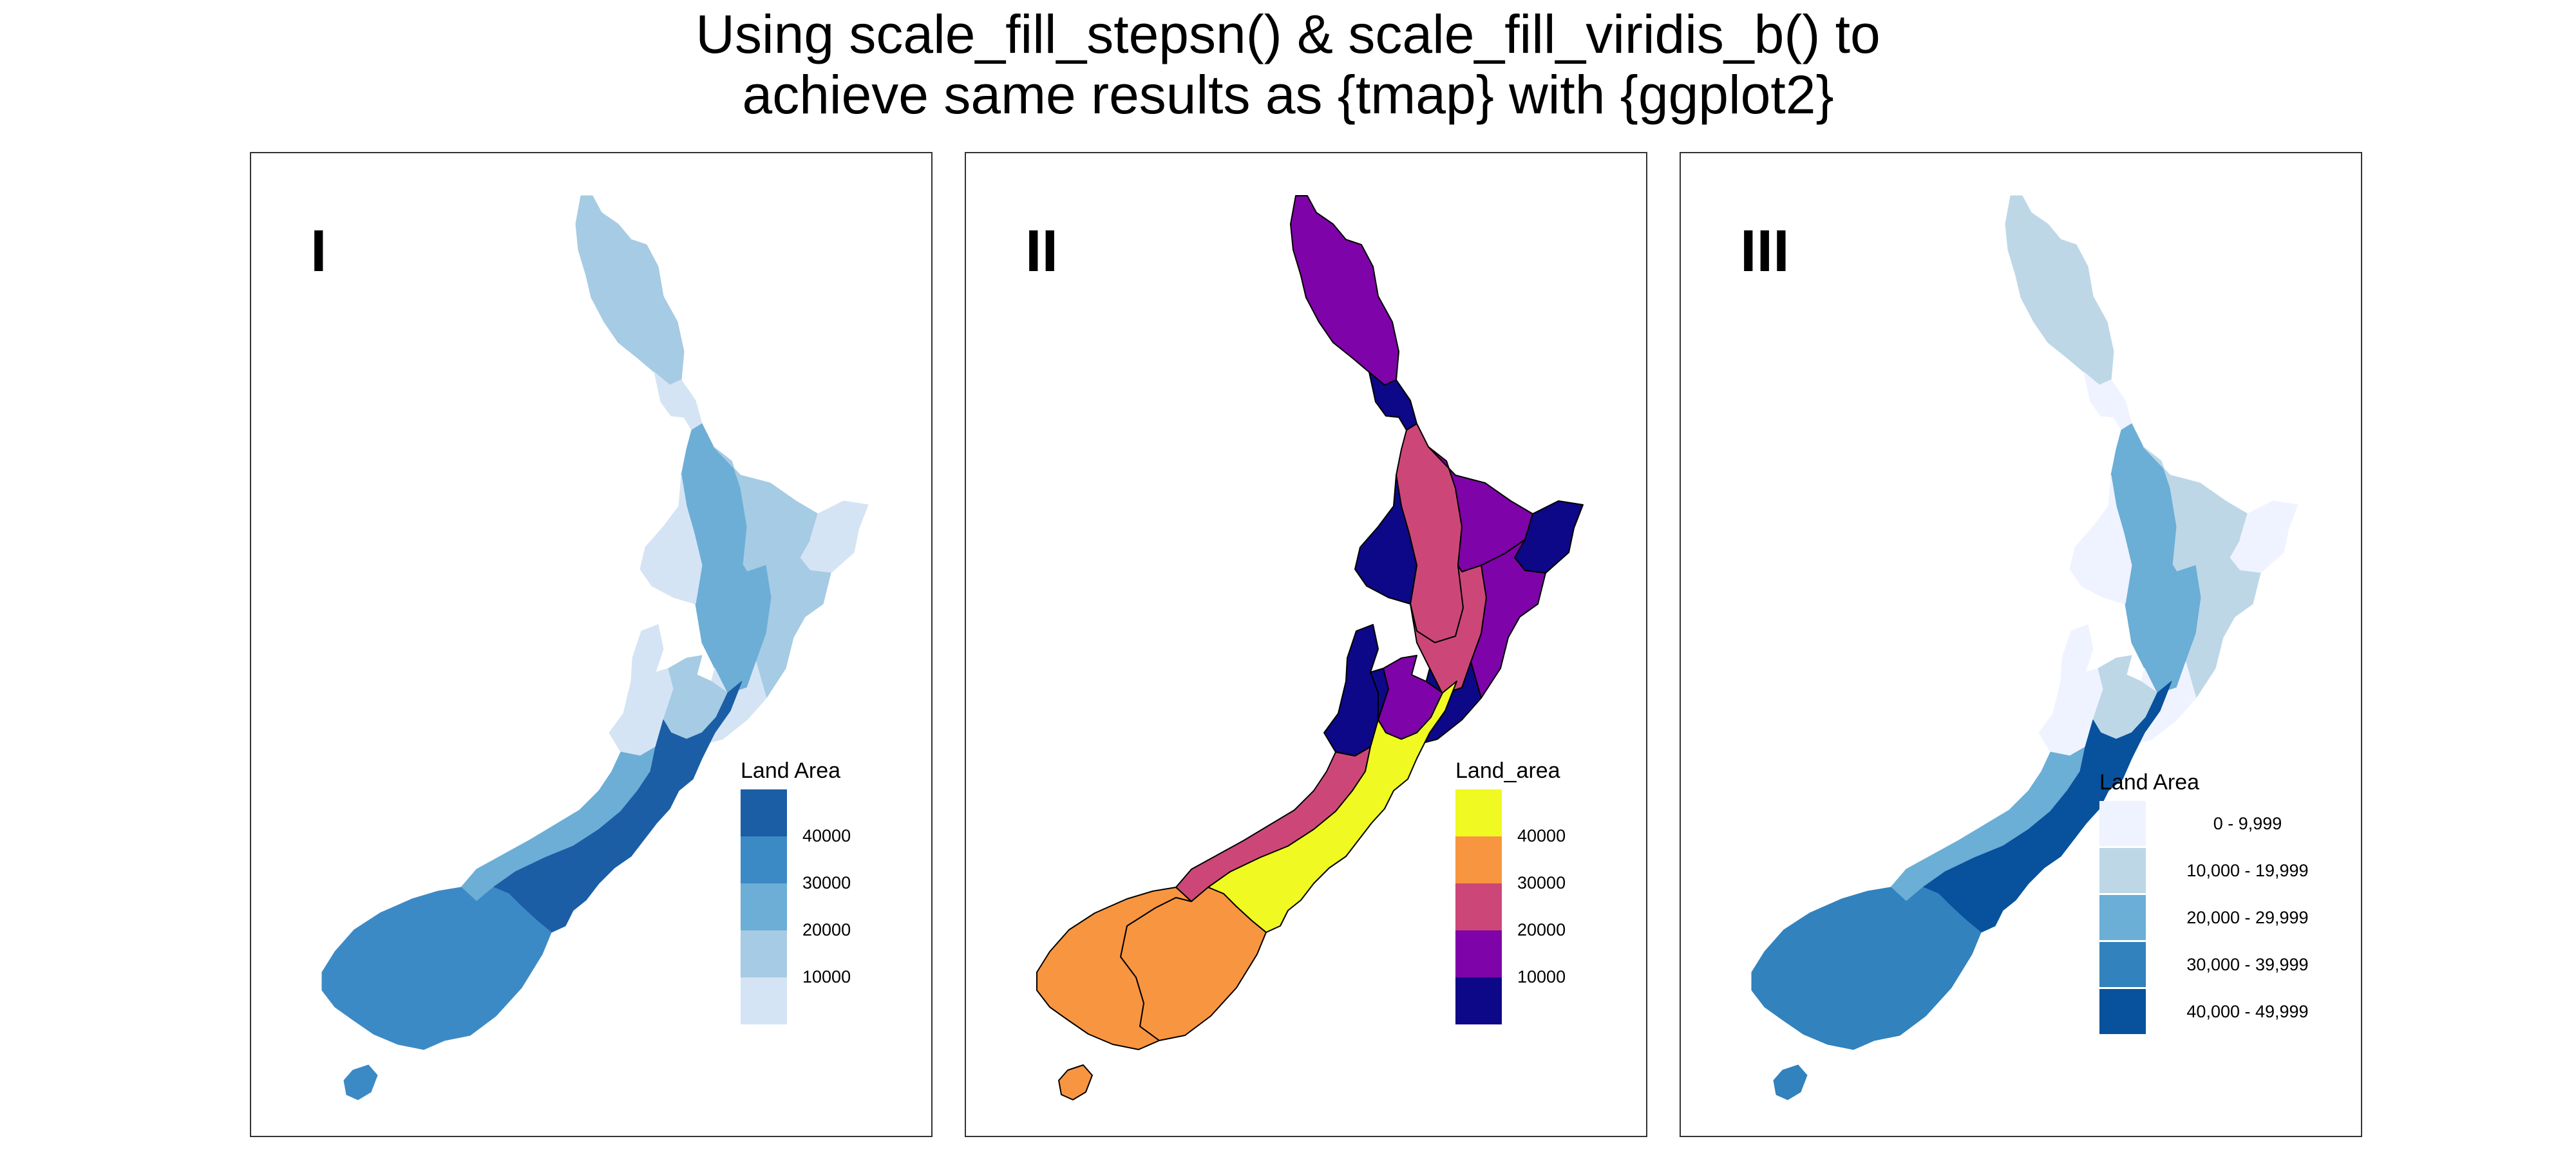 This screenshot has height=1159, width=2576. I want to click on legend-label: 40,000 - 49,999, so click(2247, 1011).